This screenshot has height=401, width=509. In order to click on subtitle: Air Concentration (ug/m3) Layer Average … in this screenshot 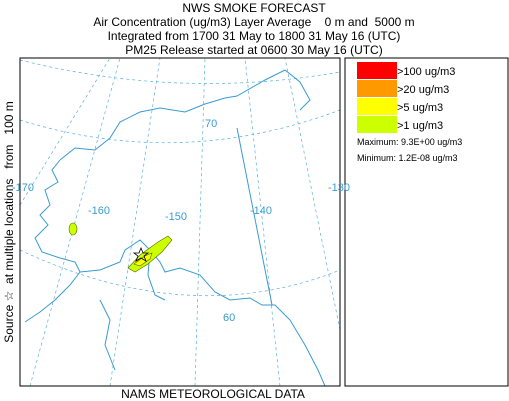, I will do `click(253, 22)`.